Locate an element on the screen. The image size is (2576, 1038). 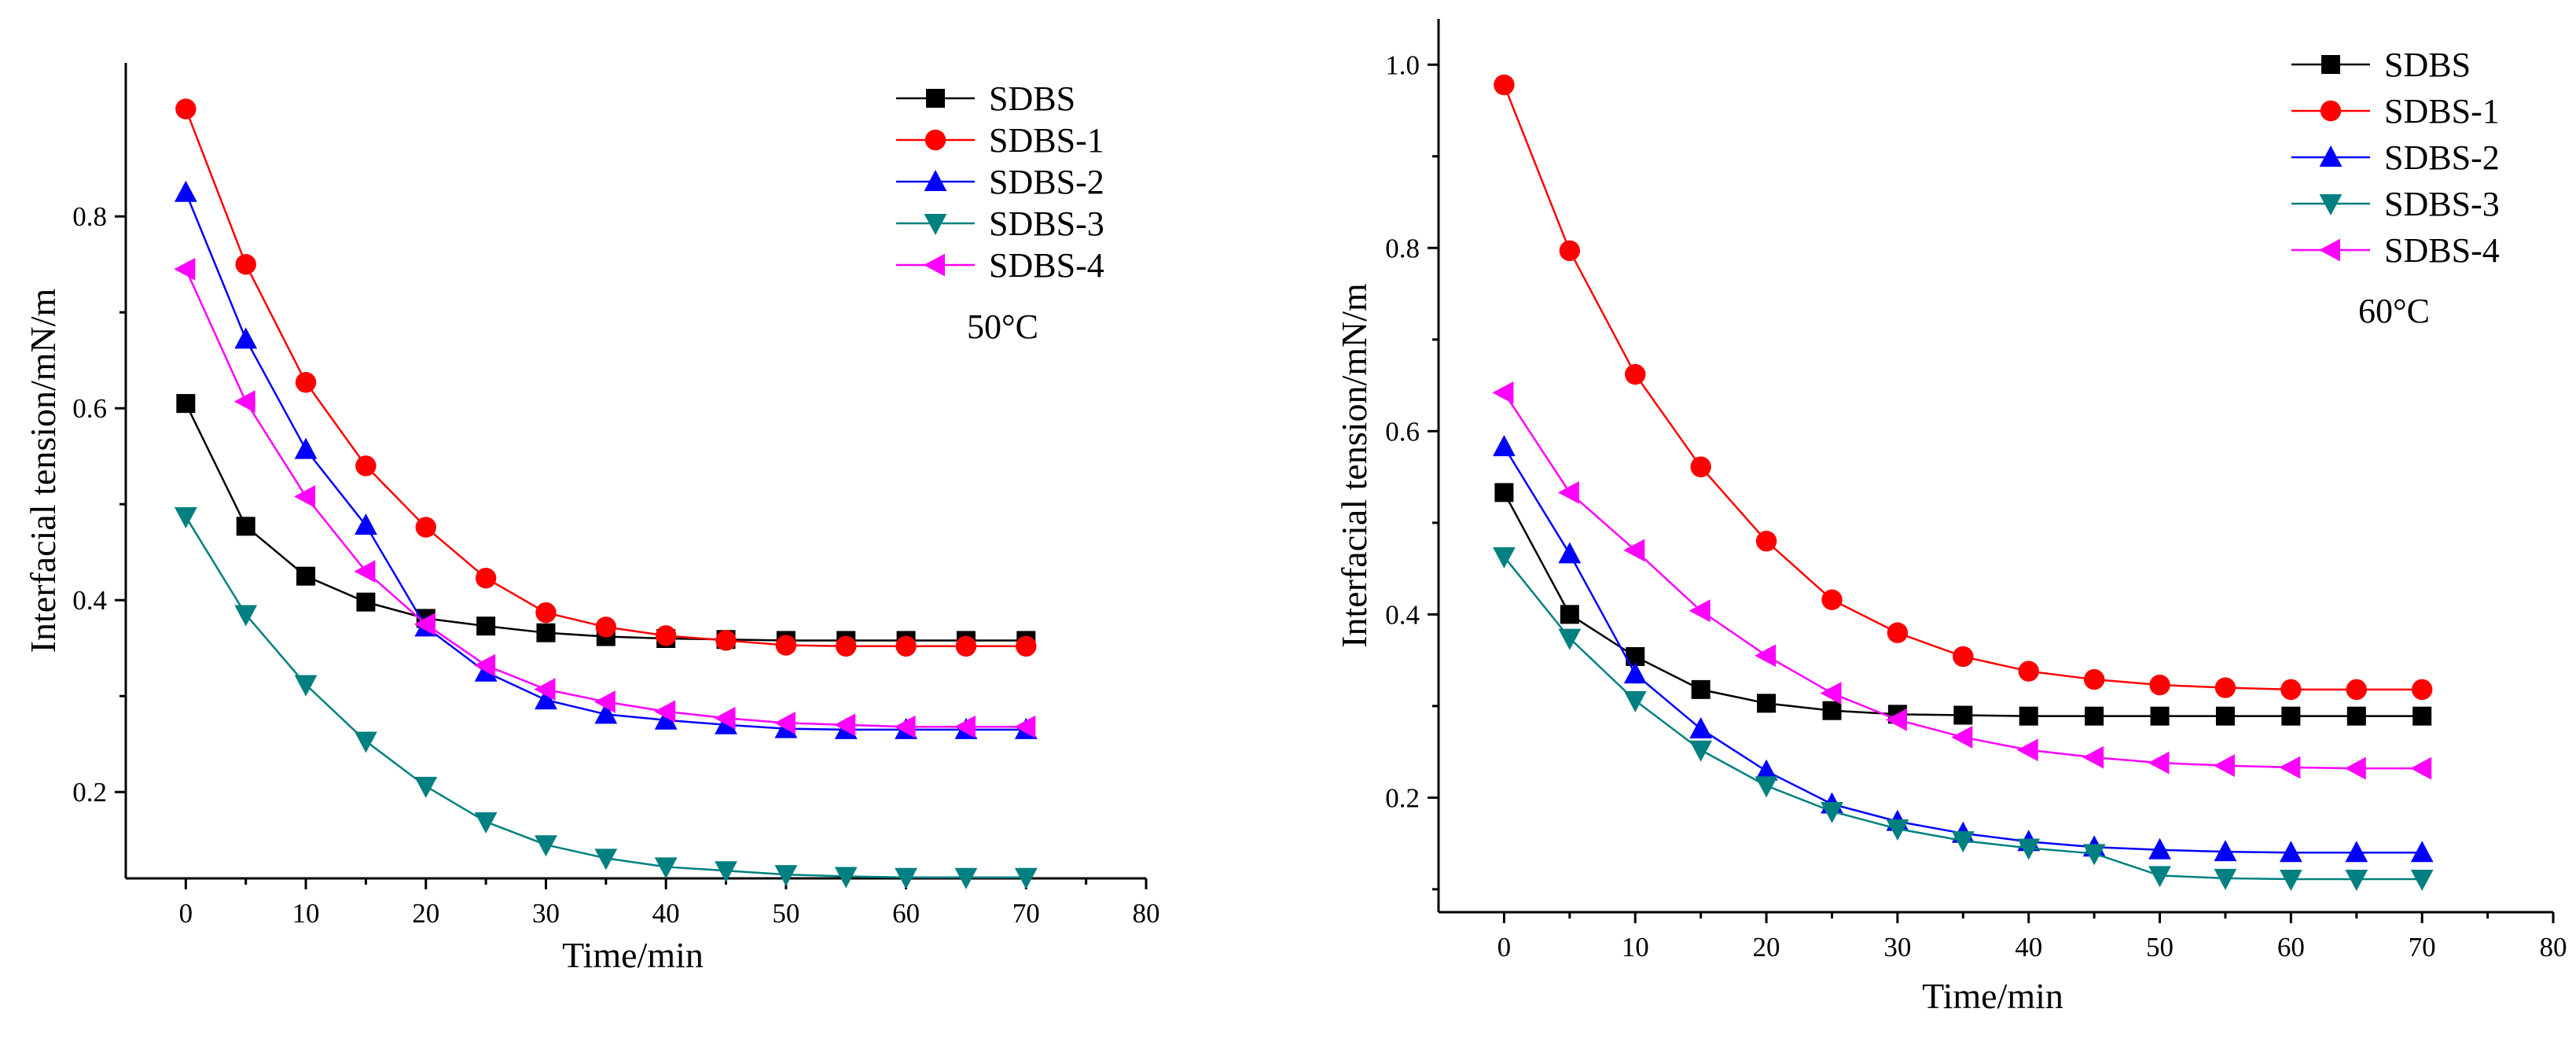
series-line is located at coordinates (606, 522).